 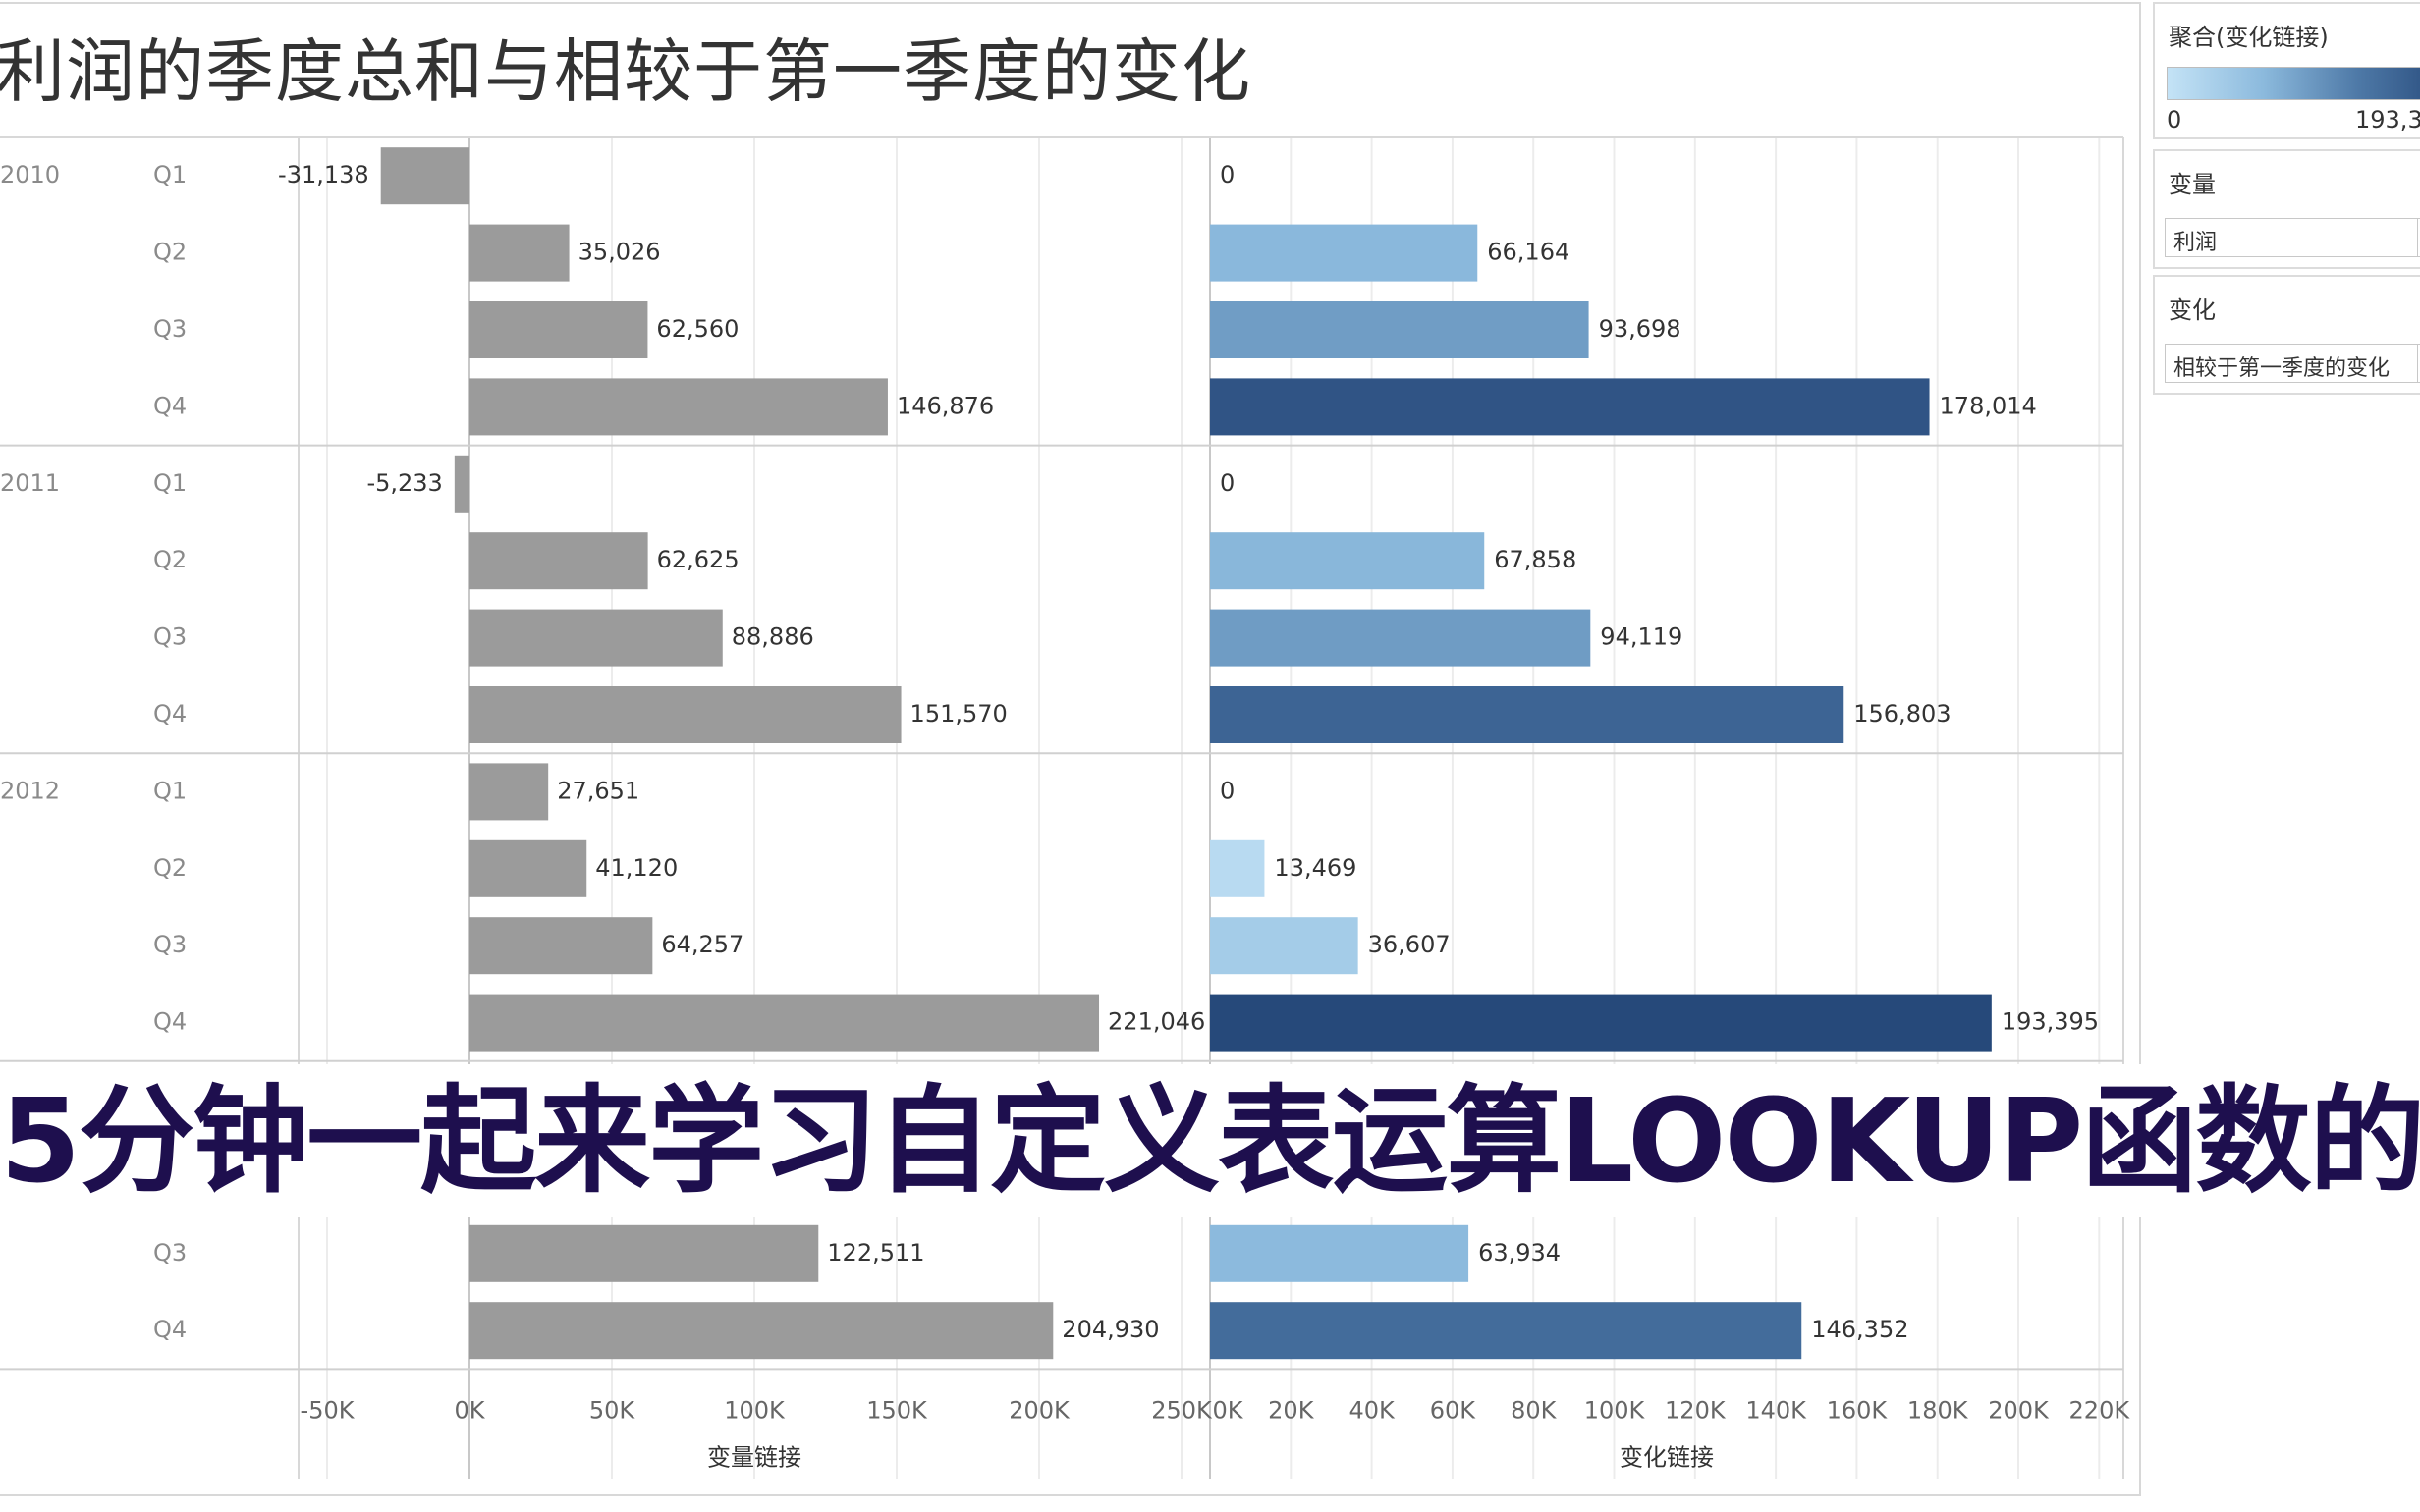 I want to click on profit-value-label: 35,026, so click(x=619, y=252).